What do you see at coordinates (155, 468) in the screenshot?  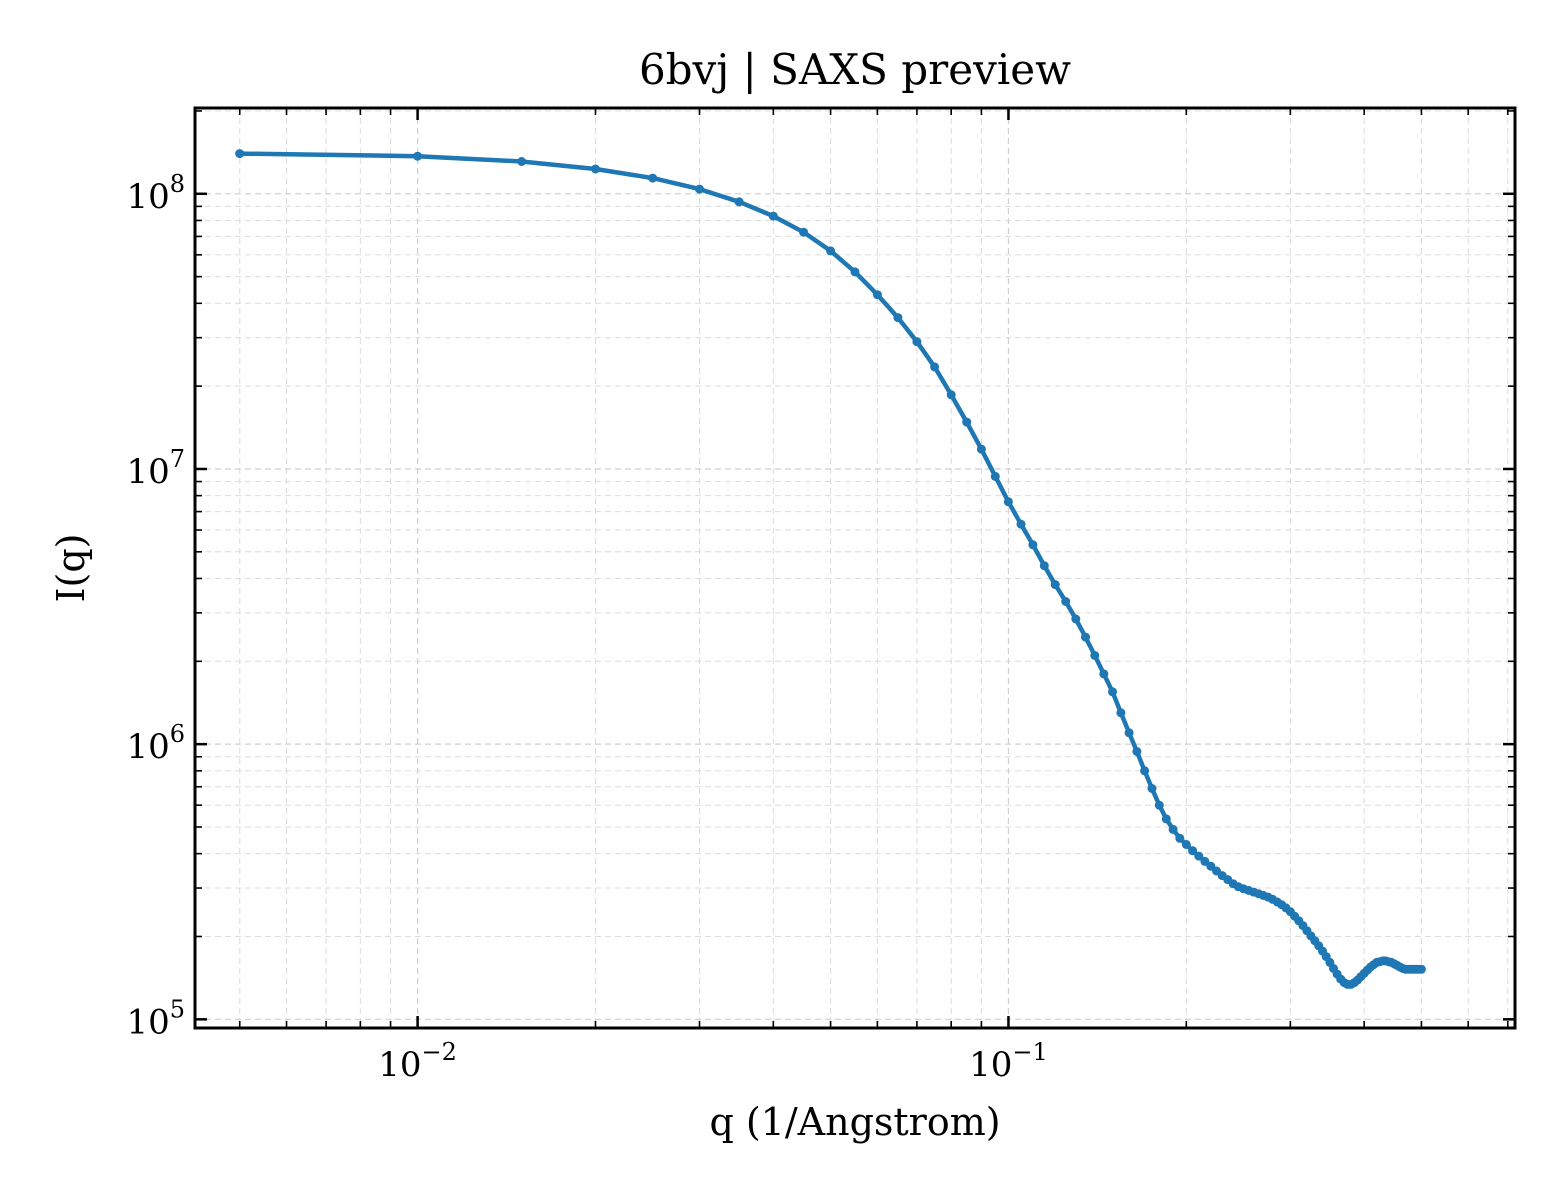 I see `y-tick-label: 10⁷` at bounding box center [155, 468].